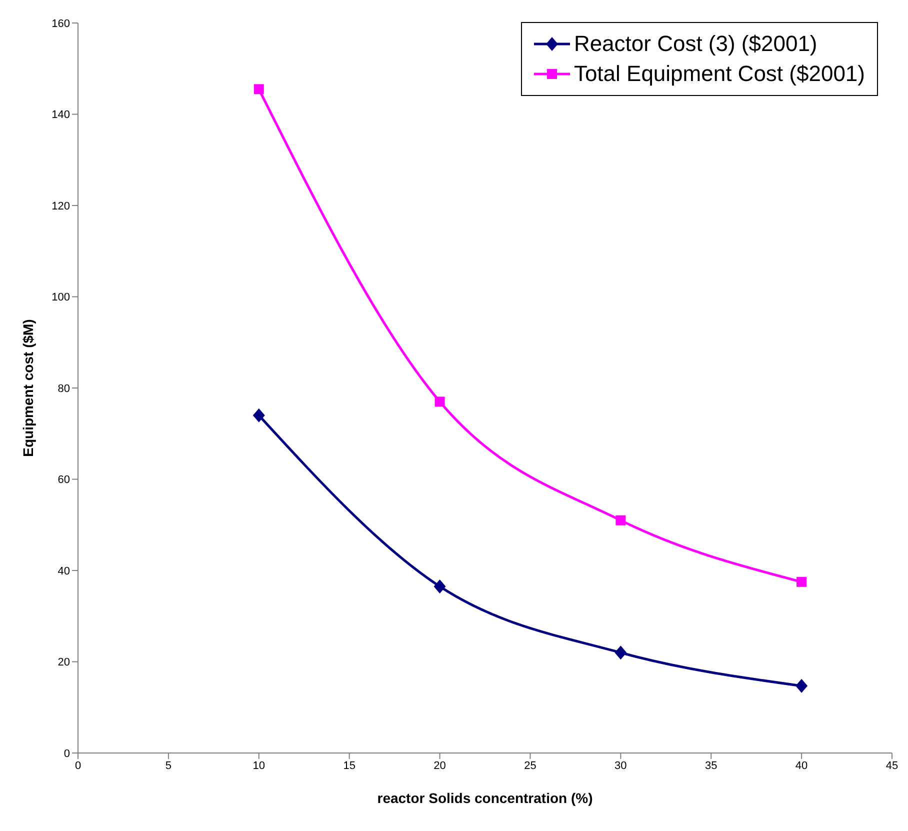 This screenshot has height=831, width=908. Describe the element at coordinates (61, 115) in the screenshot. I see `y-tick-label: 140` at that location.